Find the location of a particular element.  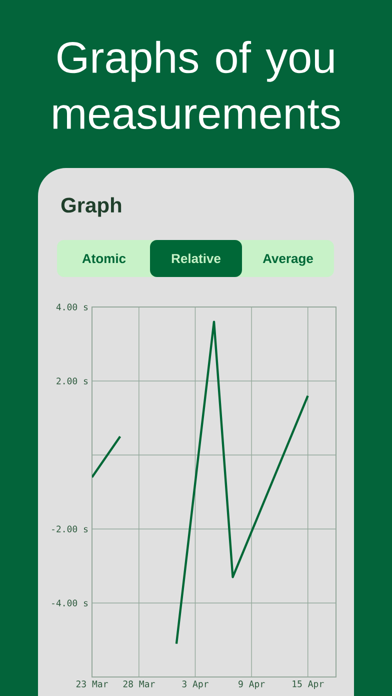

text: Average is located at coordinates (287, 260).